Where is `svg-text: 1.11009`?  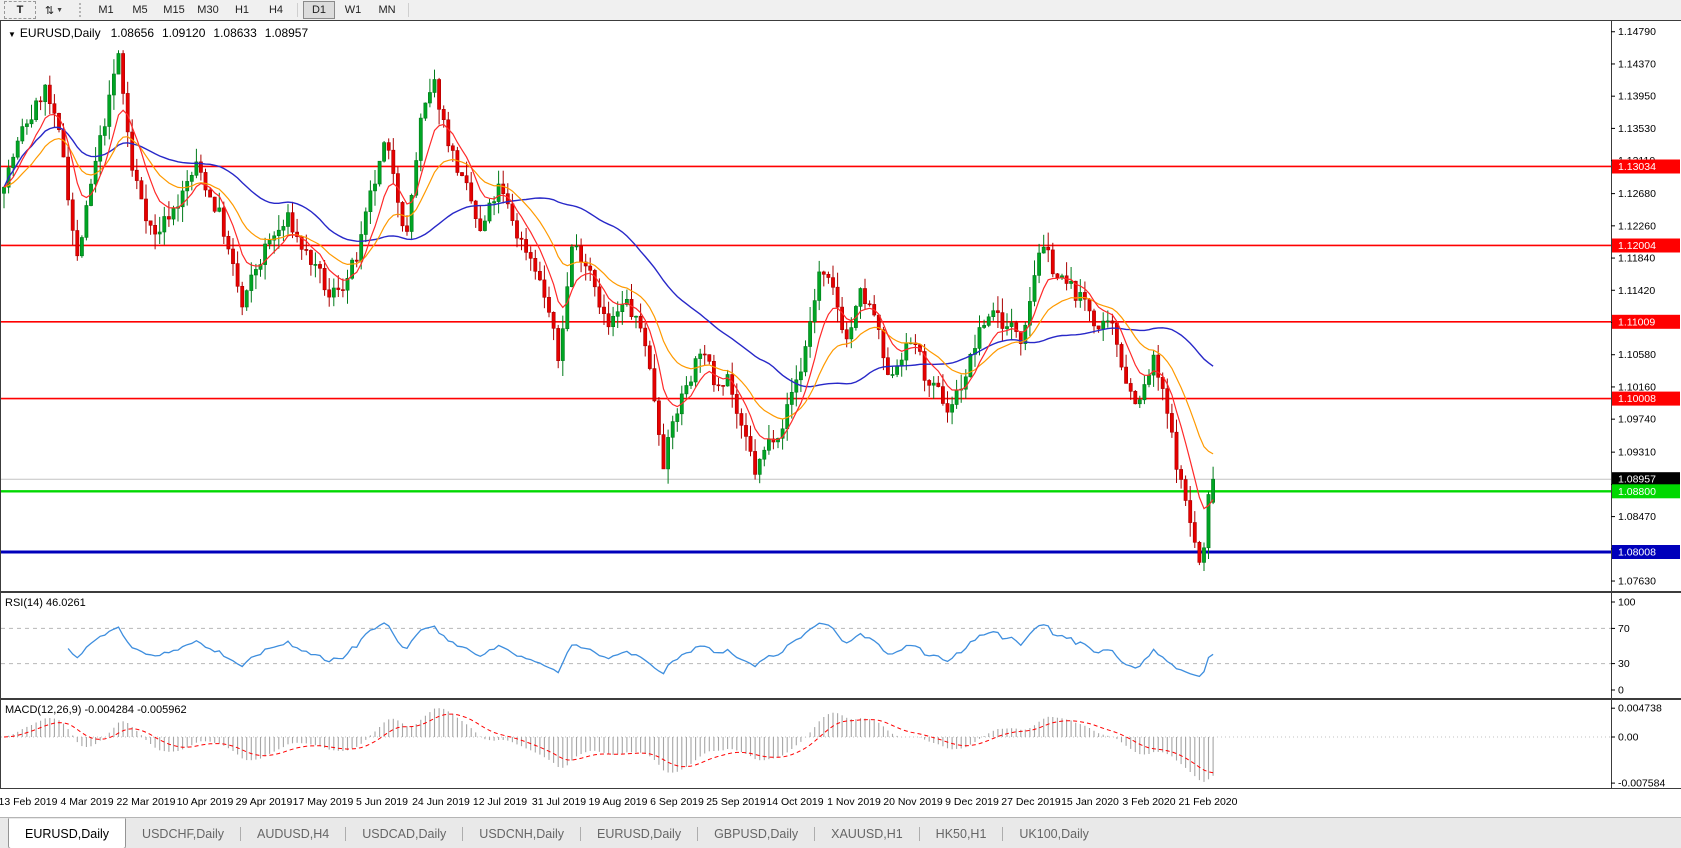
svg-text: 1.11009 is located at coordinates (1636, 322).